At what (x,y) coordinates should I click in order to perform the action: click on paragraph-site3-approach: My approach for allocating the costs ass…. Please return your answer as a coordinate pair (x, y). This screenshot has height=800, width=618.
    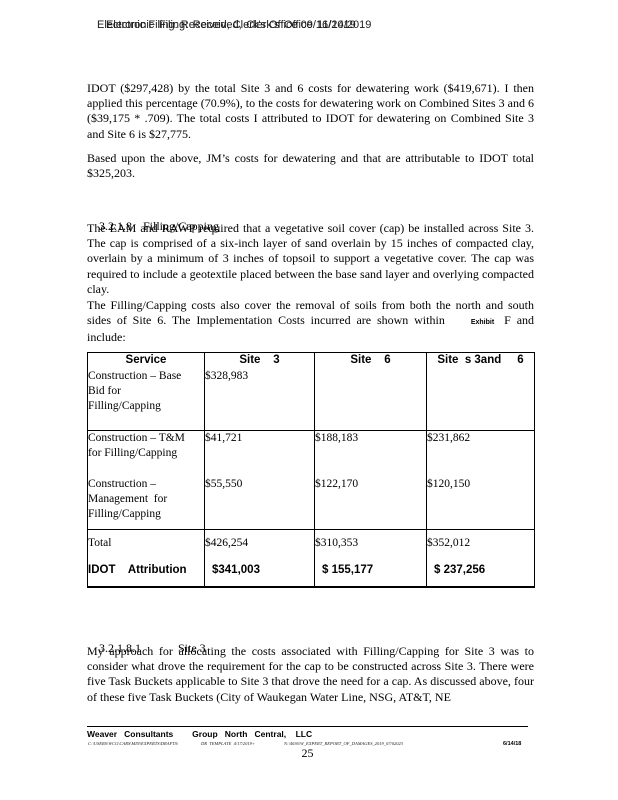
    Looking at the image, I should click on (310, 674).